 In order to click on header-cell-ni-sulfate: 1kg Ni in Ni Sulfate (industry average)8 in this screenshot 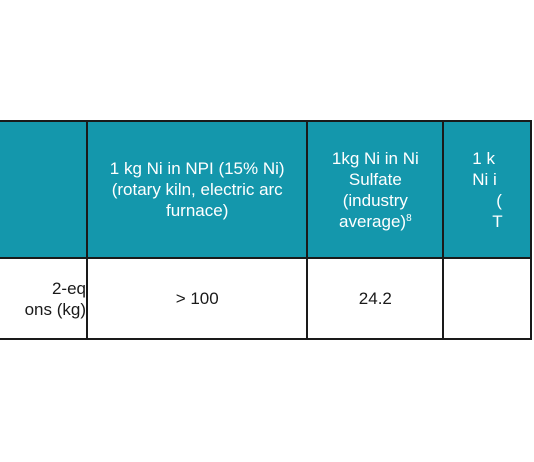, I will do `click(375, 189)`.